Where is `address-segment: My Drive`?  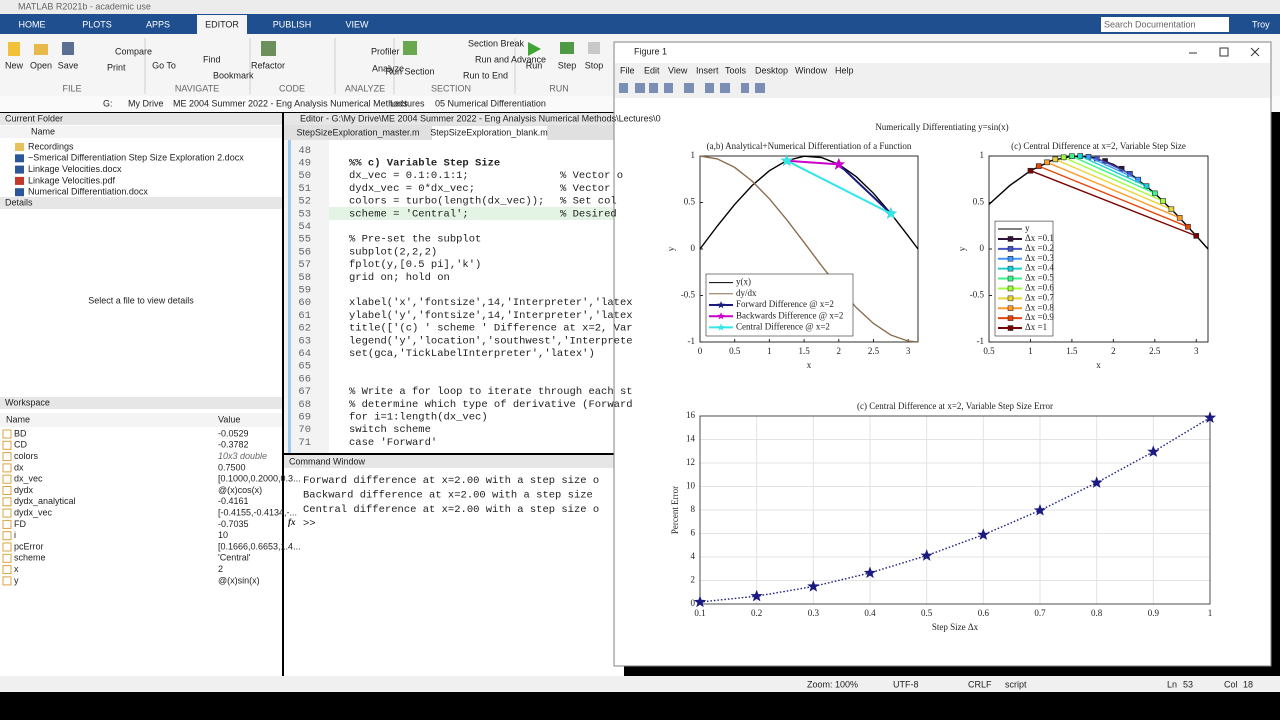 address-segment: My Drive is located at coordinates (146, 103).